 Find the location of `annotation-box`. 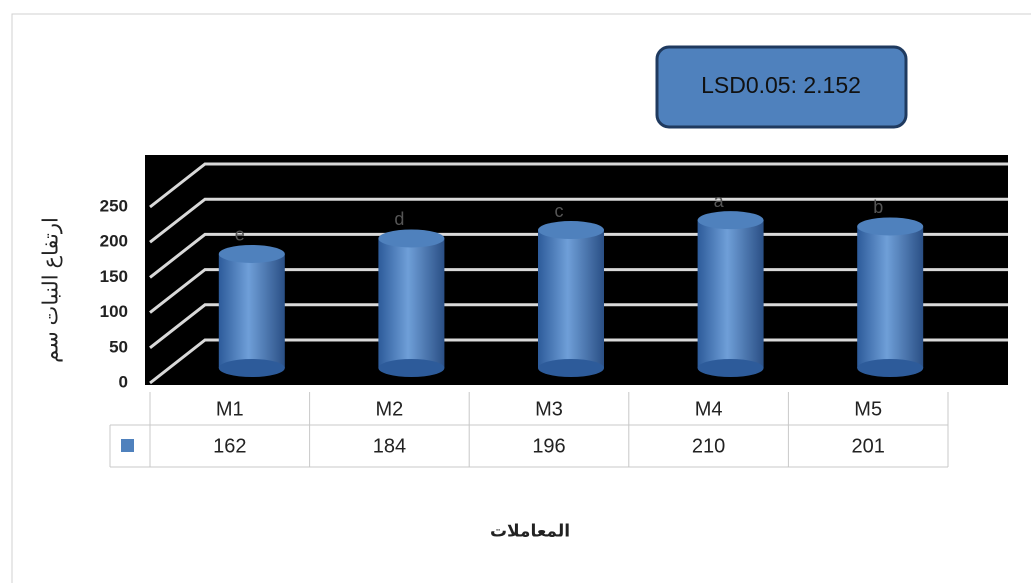

annotation-box is located at coordinates (781, 87).